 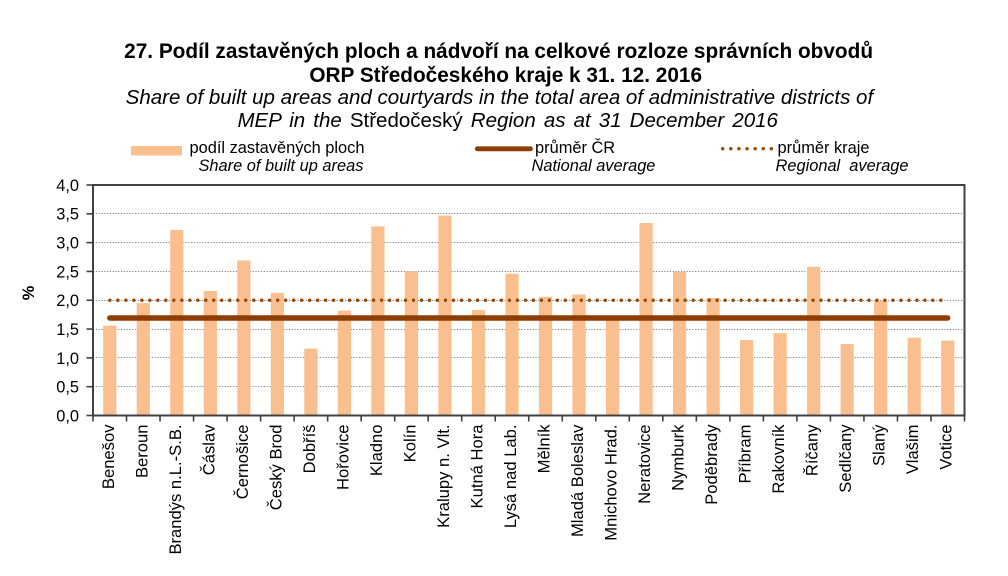 What do you see at coordinates (812, 450) in the screenshot?
I see `svg-text: Říčany` at bounding box center [812, 450].